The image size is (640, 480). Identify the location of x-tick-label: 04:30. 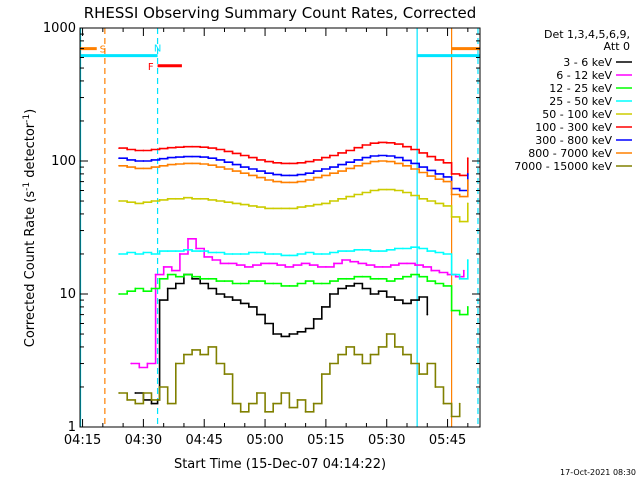
(143, 440).